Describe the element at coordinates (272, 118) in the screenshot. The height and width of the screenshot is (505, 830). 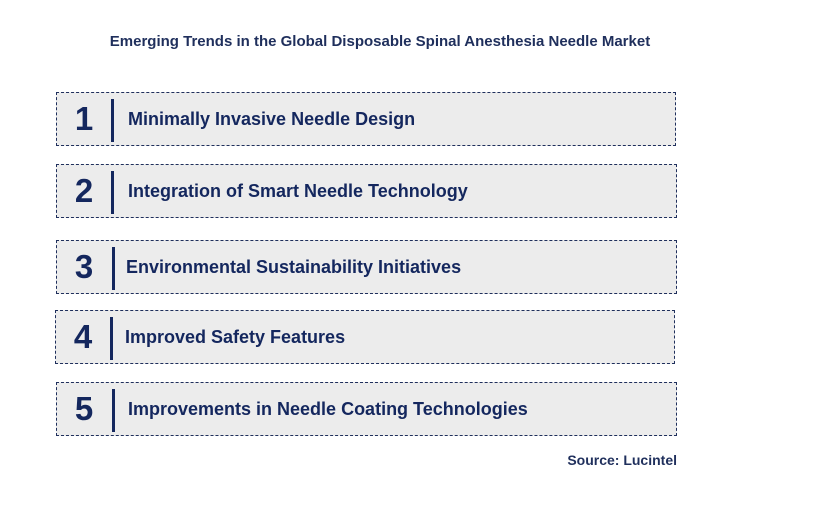
I see `trend-label-1: Minimally Invasive Needle Design` at that location.